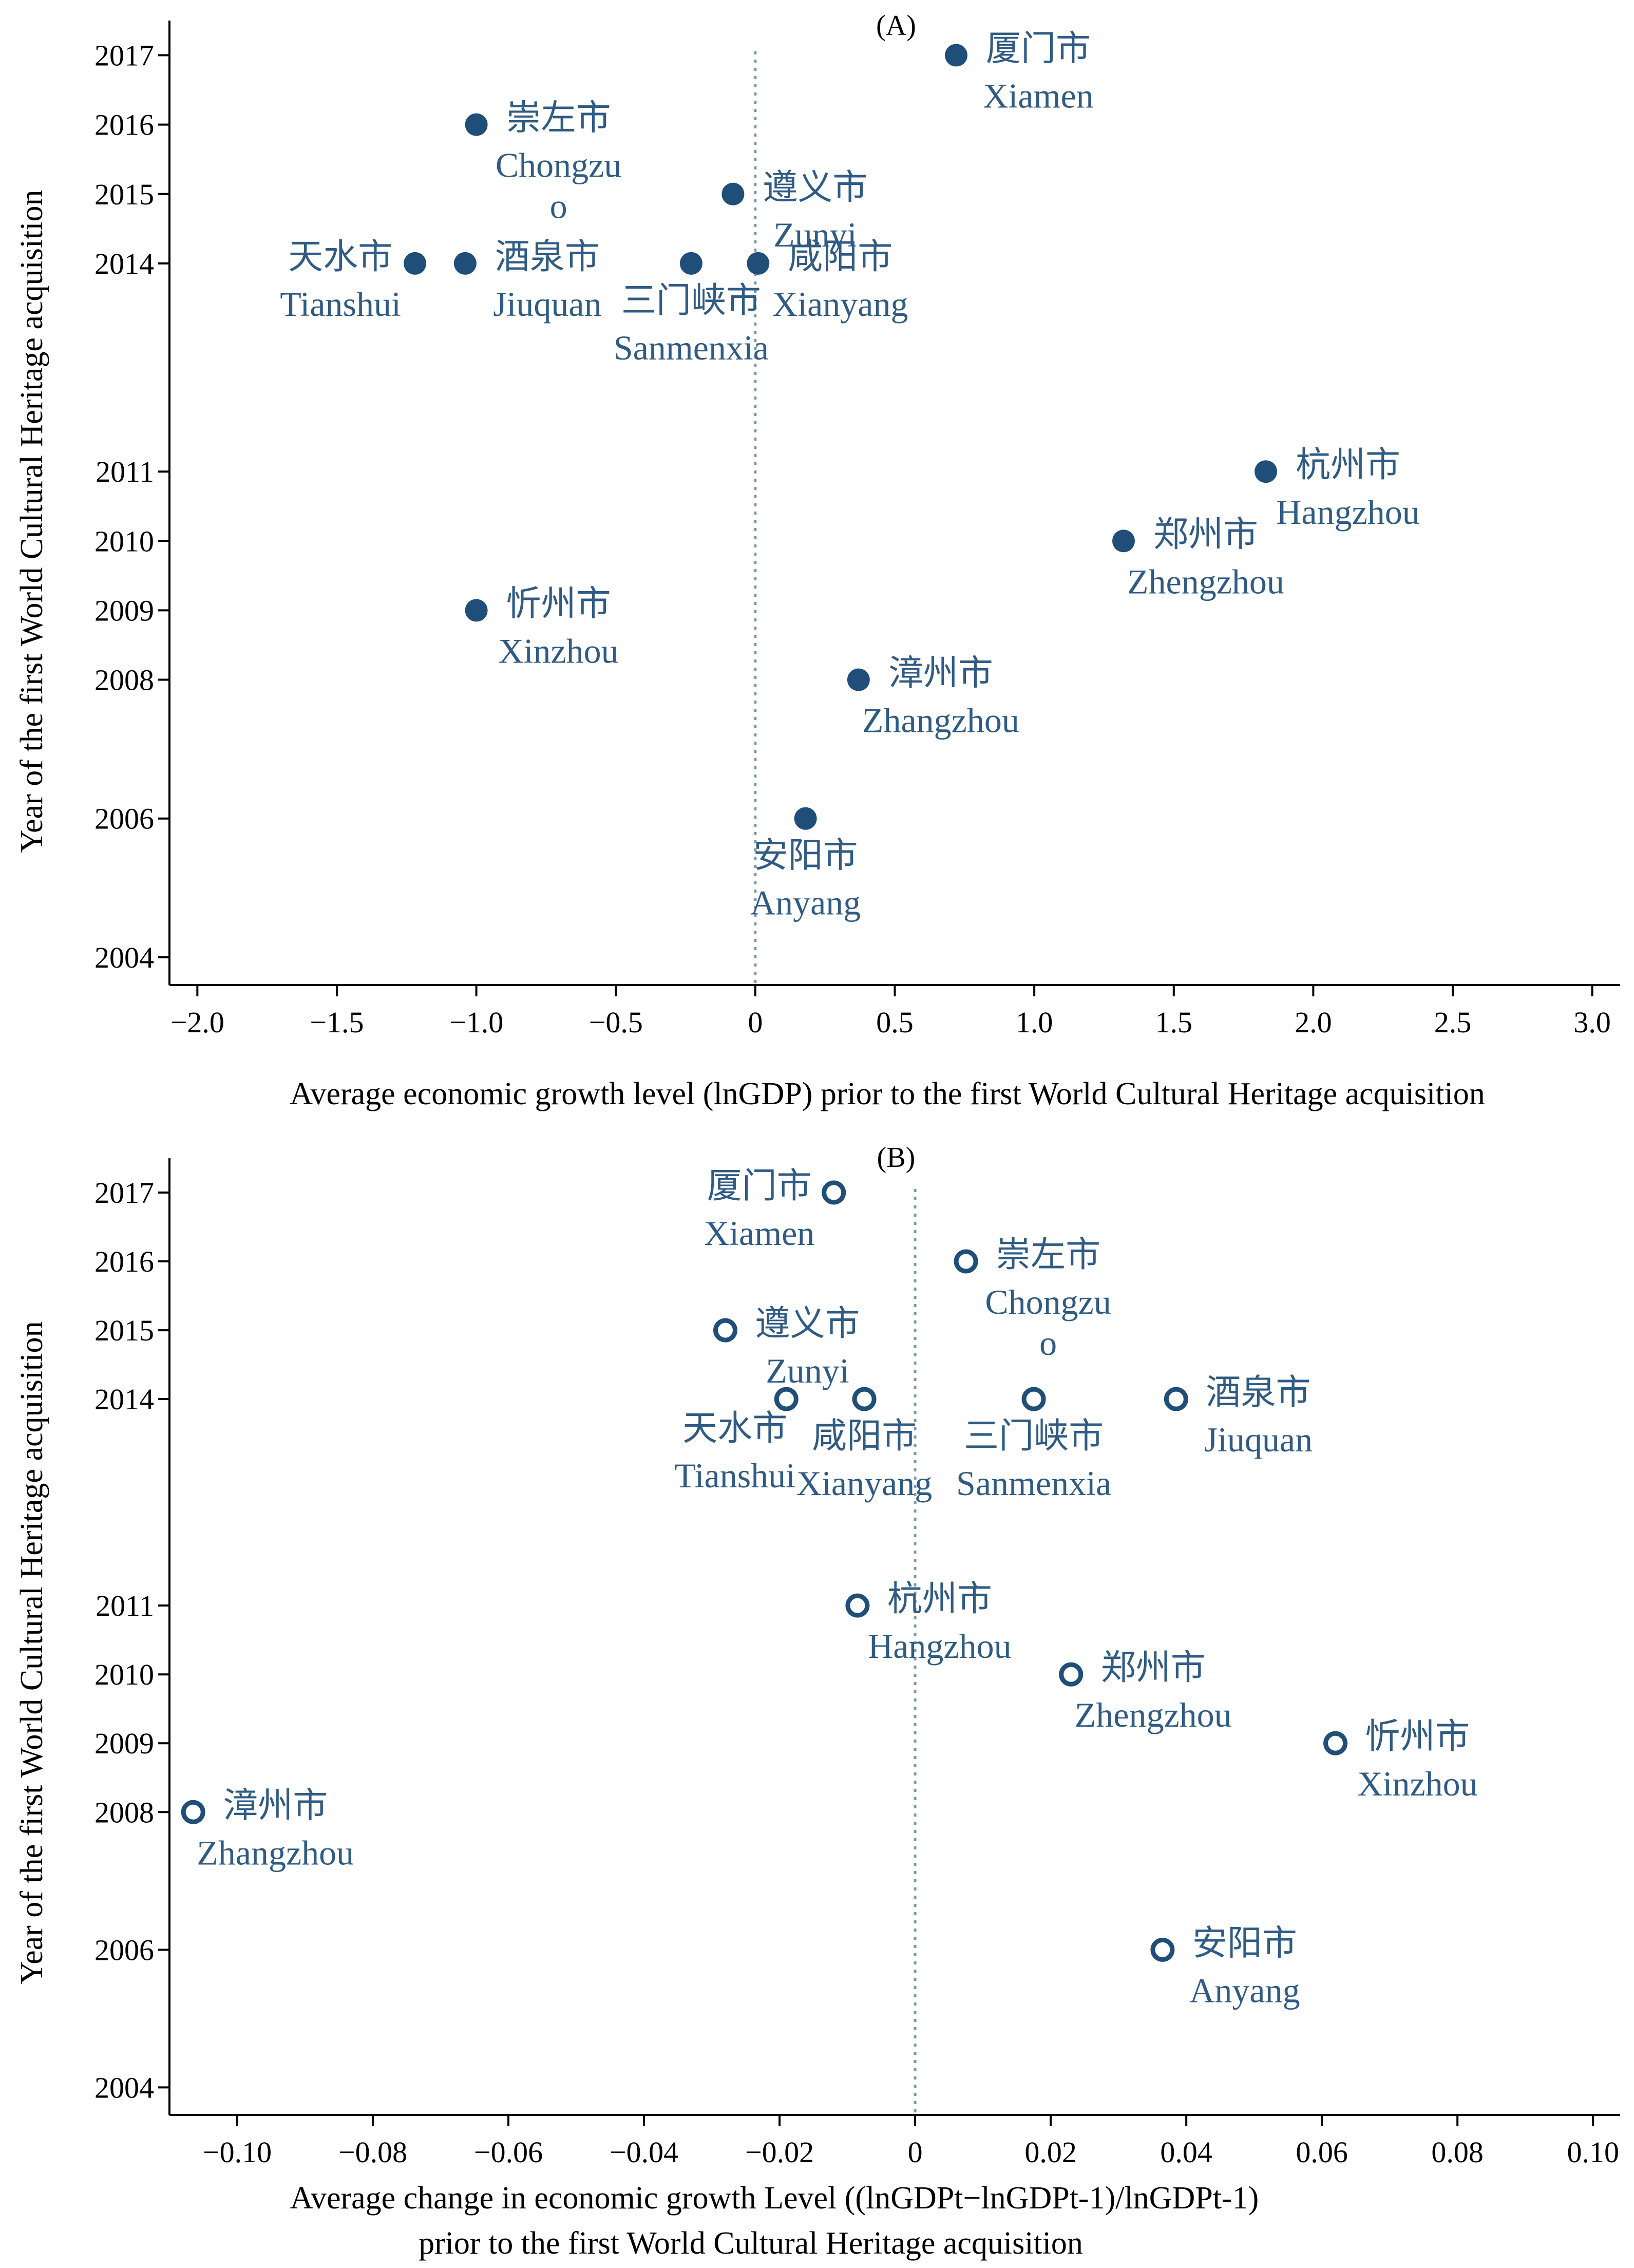  I want to click on b-point-tianshui, so click(786, 1399).